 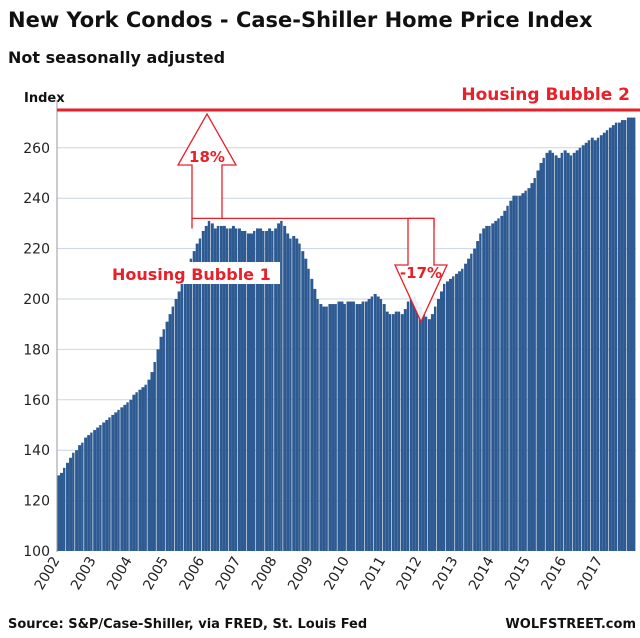 I want to click on x-tick-label: 2005, so click(x=156, y=573).